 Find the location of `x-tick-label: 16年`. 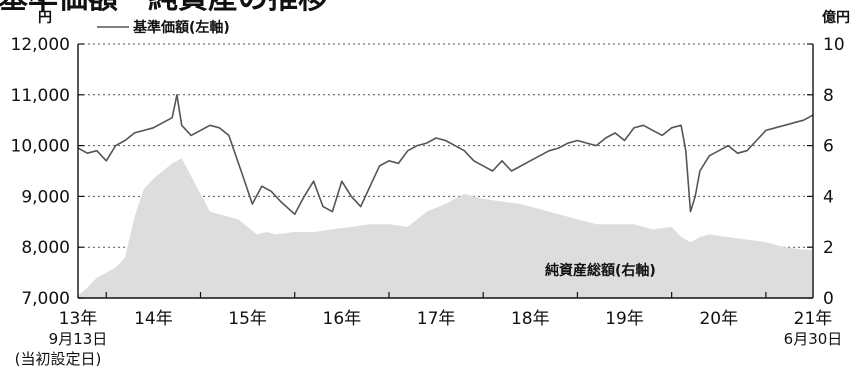

x-tick-label: 16年 is located at coordinates (342, 319).